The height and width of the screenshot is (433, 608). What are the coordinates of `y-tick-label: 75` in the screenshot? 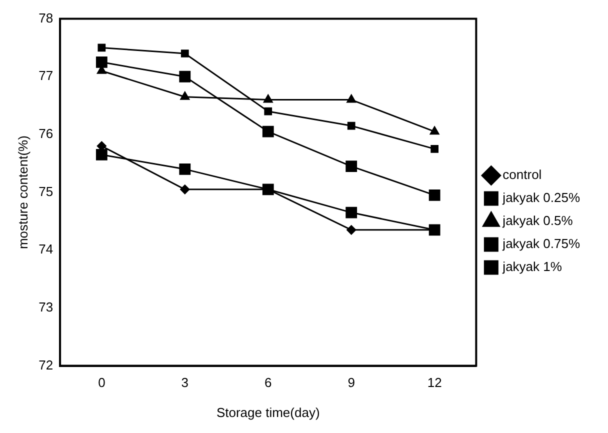 It's located at (46, 191).